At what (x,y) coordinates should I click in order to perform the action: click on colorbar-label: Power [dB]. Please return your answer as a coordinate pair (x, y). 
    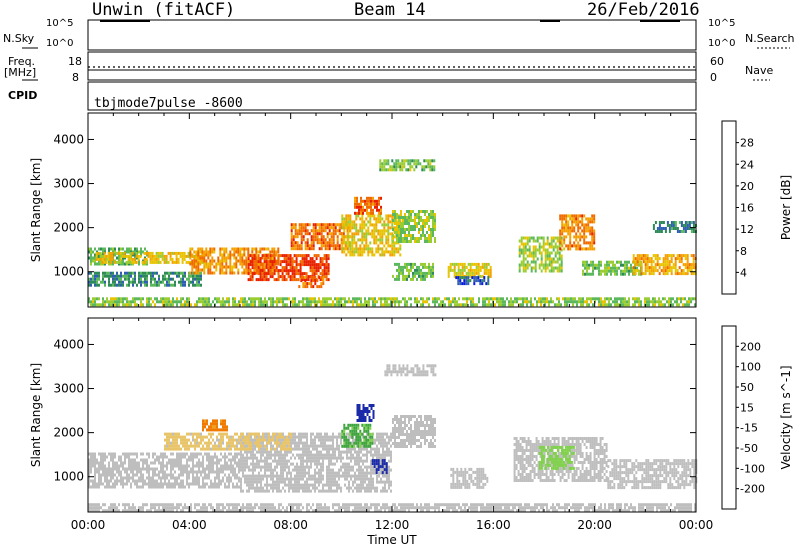
    Looking at the image, I should click on (786, 207).